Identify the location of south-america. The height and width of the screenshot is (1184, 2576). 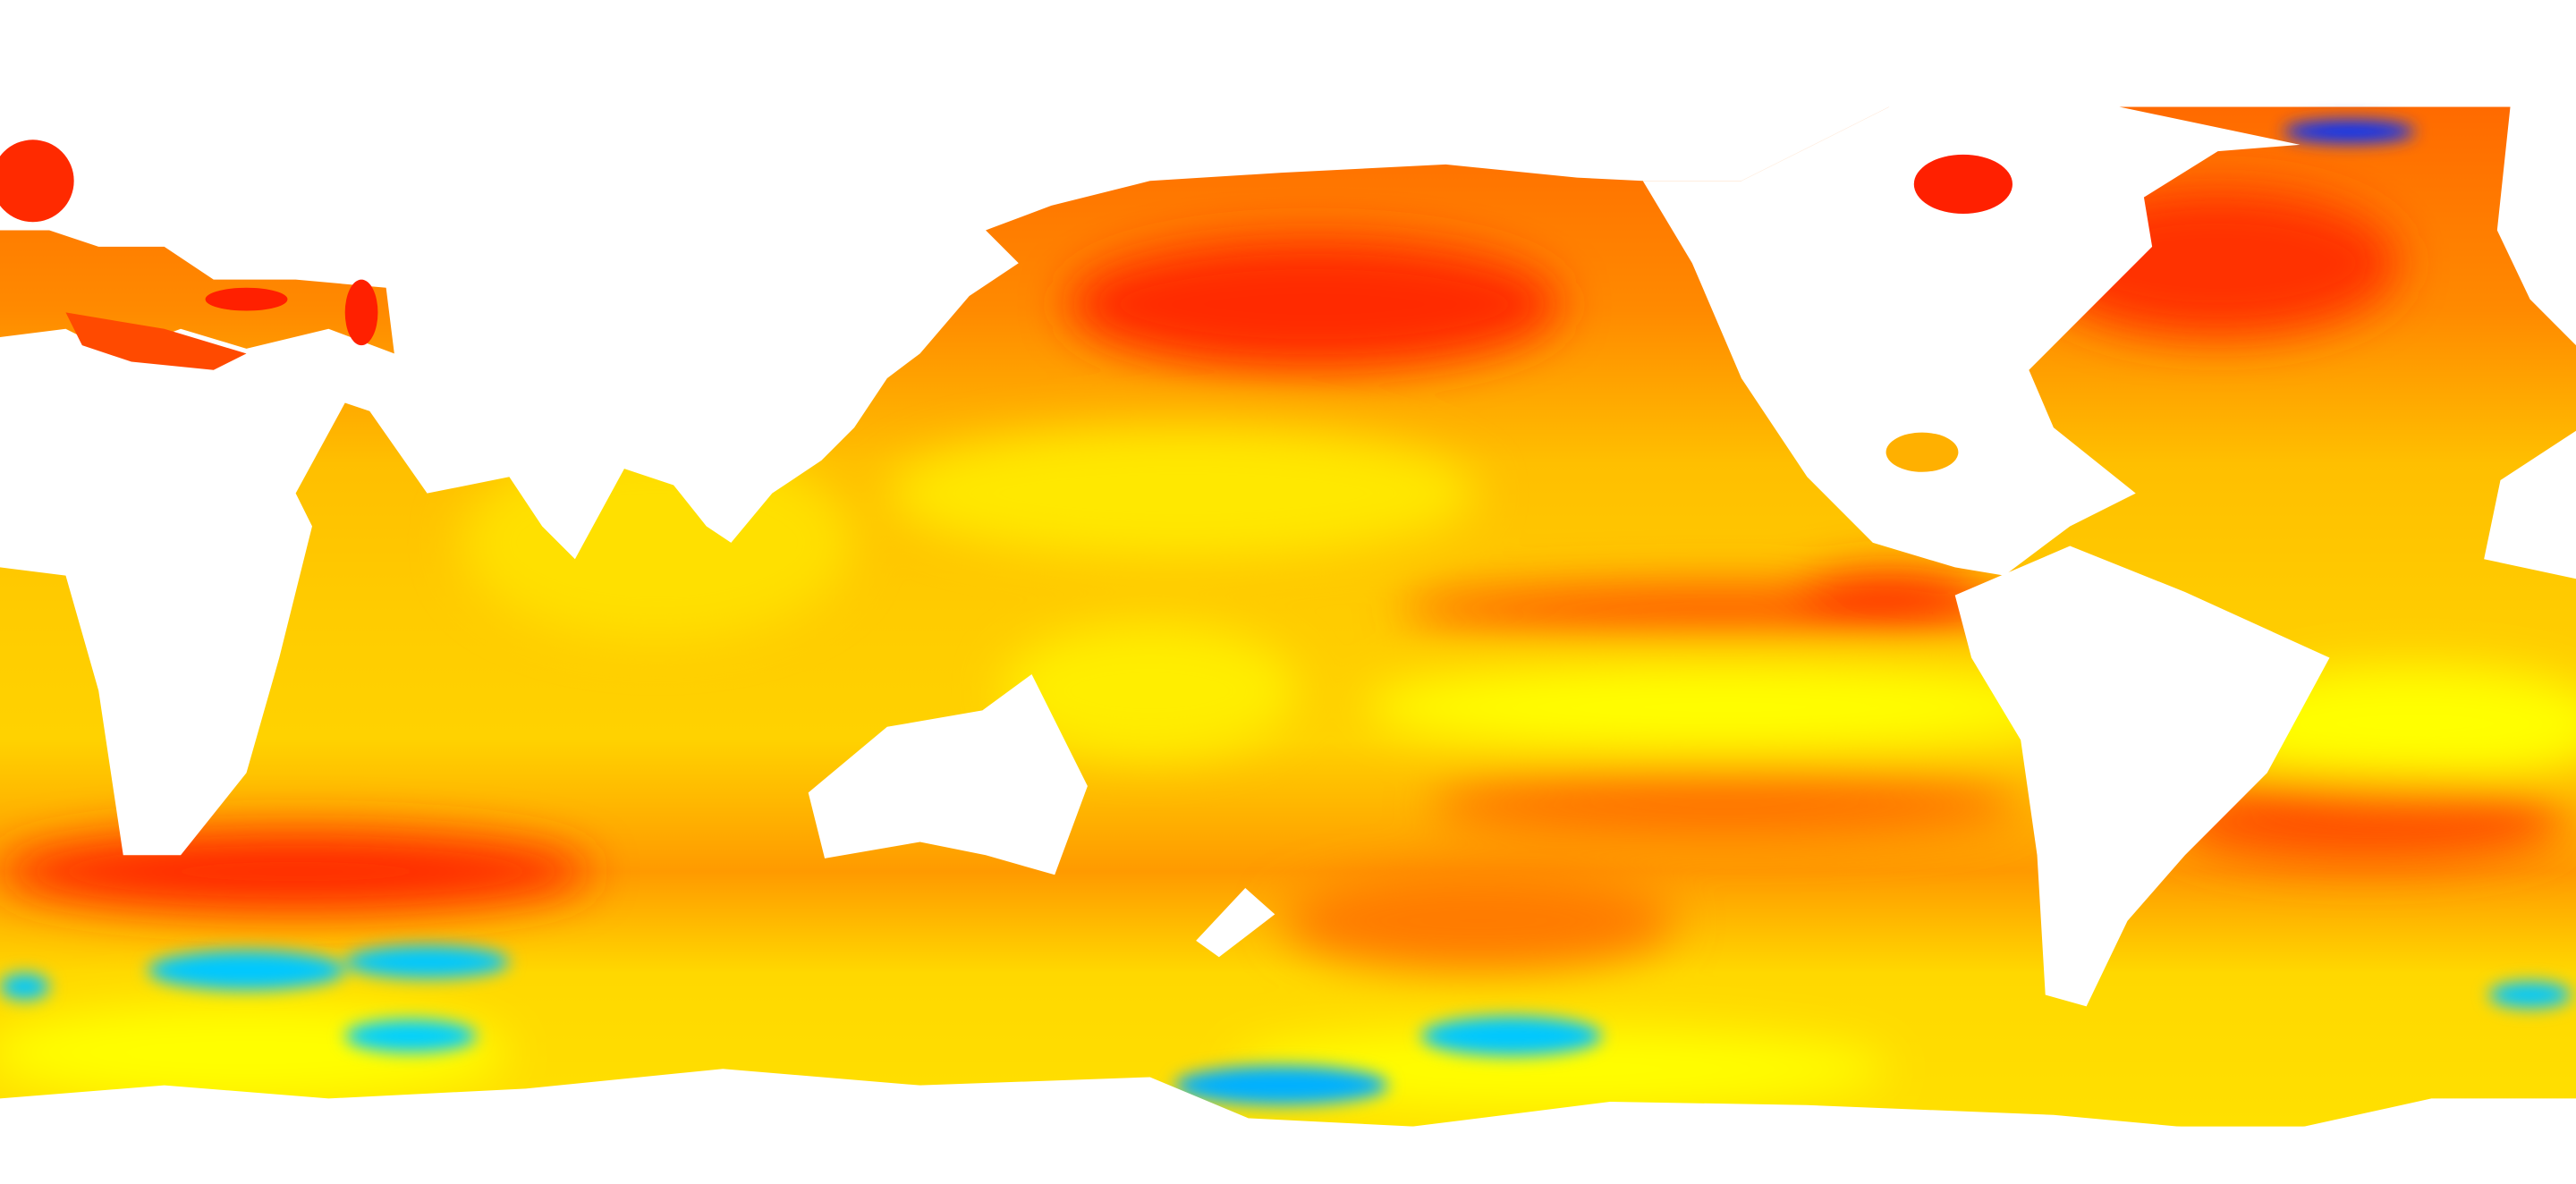
(2142, 776).